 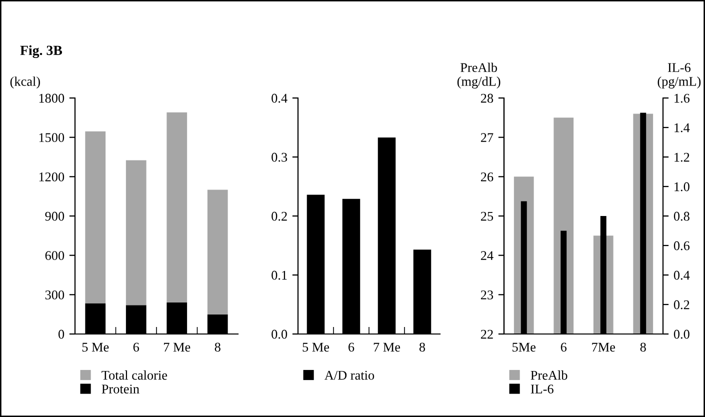 I want to click on chart-title: Fig. 3B, so click(x=41, y=51).